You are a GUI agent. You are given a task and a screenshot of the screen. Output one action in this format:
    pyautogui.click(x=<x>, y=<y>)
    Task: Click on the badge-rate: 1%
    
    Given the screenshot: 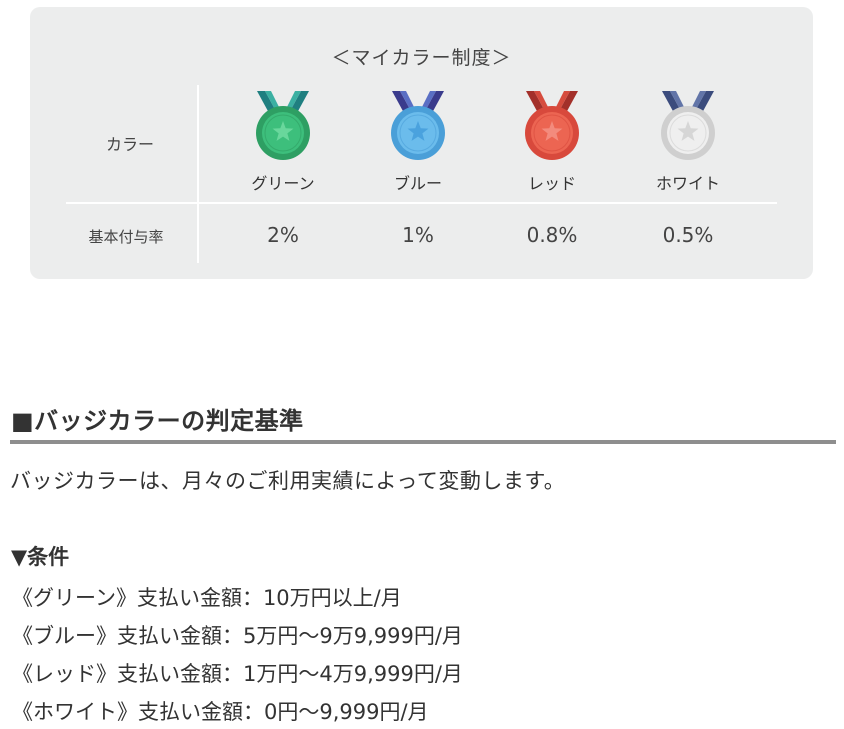 What is the action you would take?
    pyautogui.click(x=418, y=235)
    